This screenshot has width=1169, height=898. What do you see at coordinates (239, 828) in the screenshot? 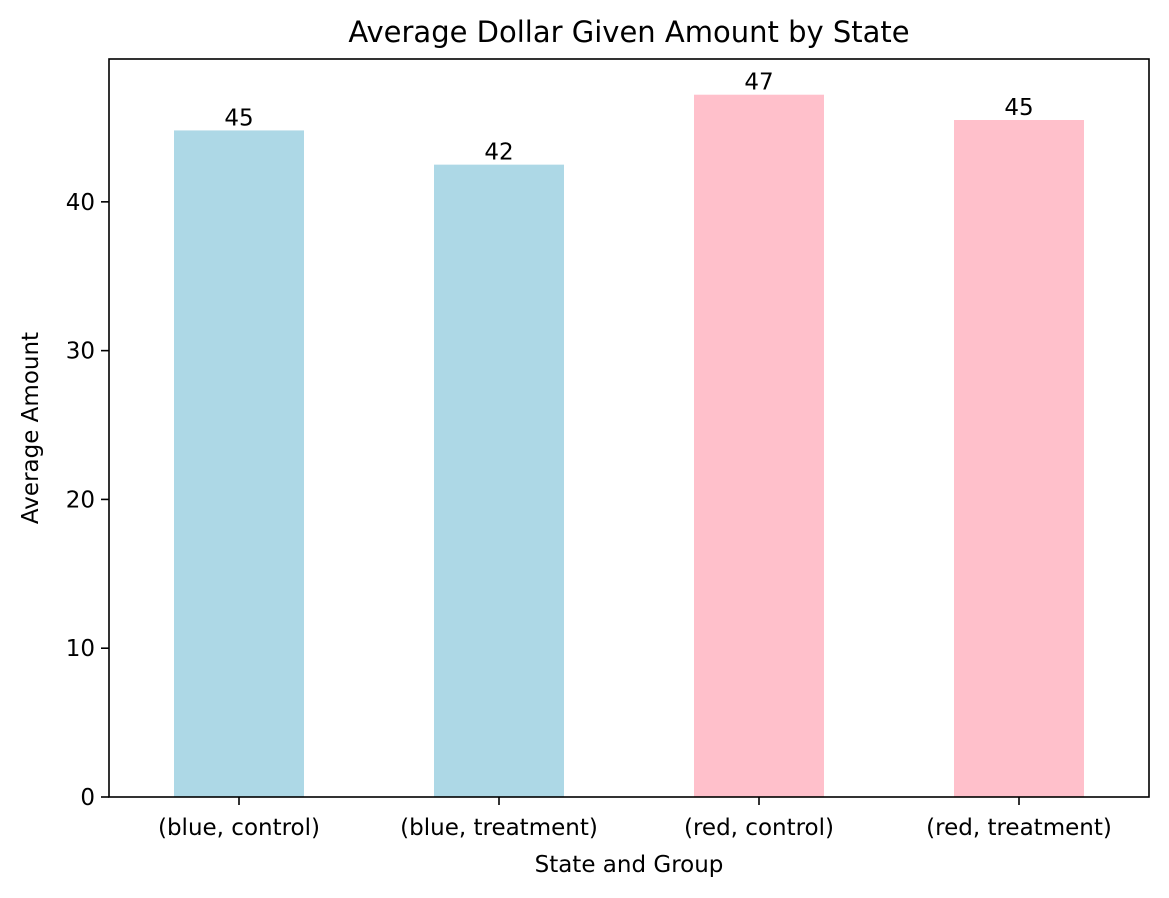
I see `x-tick-label: (blue, control)` at bounding box center [239, 828].